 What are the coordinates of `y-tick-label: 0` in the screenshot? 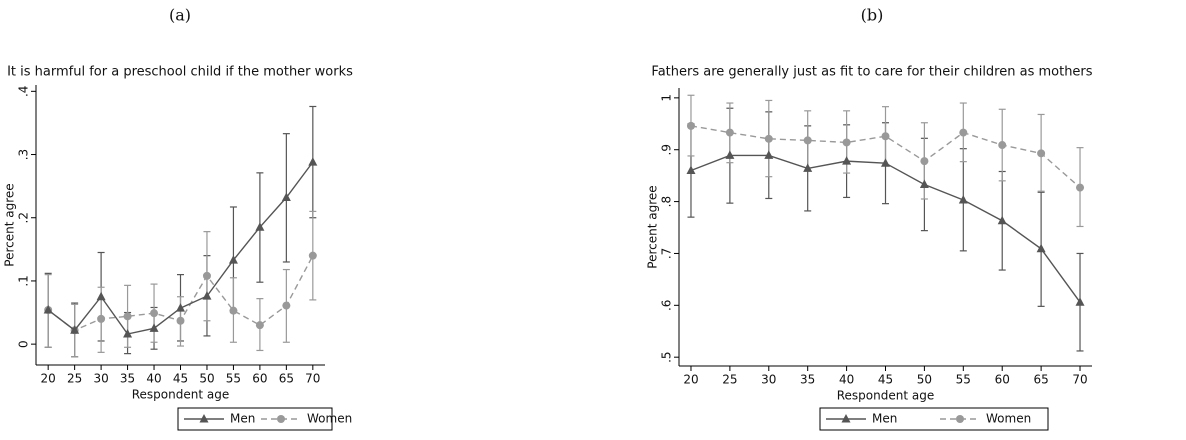 It's located at (24, 344).